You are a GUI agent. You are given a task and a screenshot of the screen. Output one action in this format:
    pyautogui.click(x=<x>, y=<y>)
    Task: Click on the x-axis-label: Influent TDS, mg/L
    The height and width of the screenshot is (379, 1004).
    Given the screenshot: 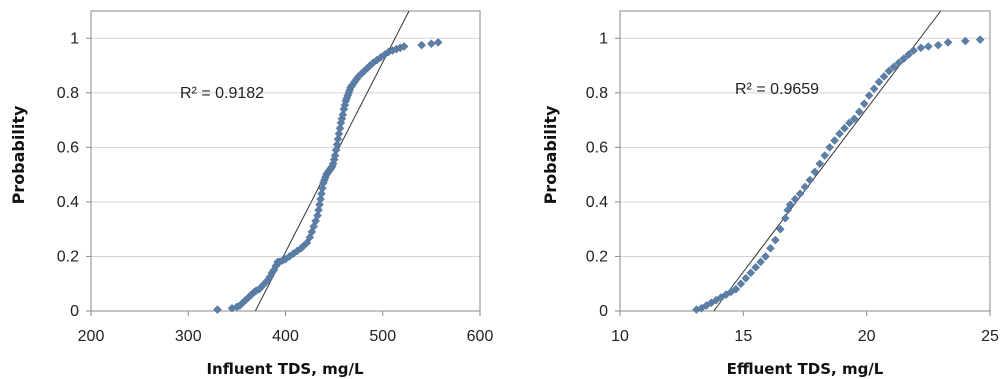 What is the action you would take?
    pyautogui.click(x=285, y=369)
    